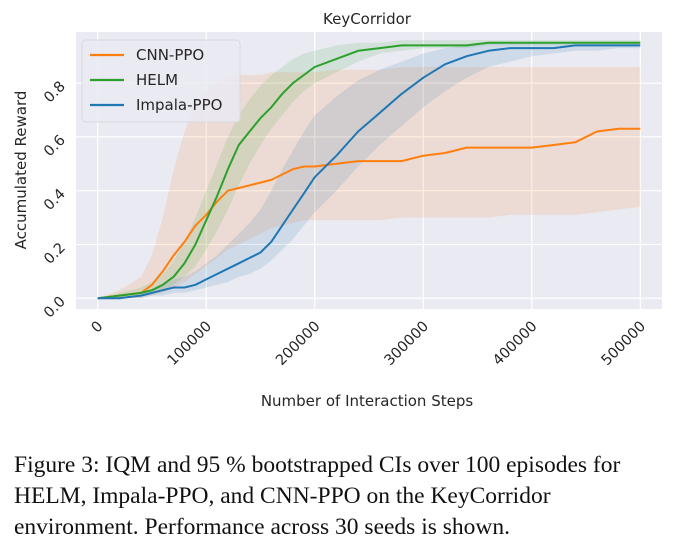 This screenshot has width=680, height=553. Describe the element at coordinates (179, 105) in the screenshot. I see `legend-label-impala-ppo: Impala-PPO` at that location.